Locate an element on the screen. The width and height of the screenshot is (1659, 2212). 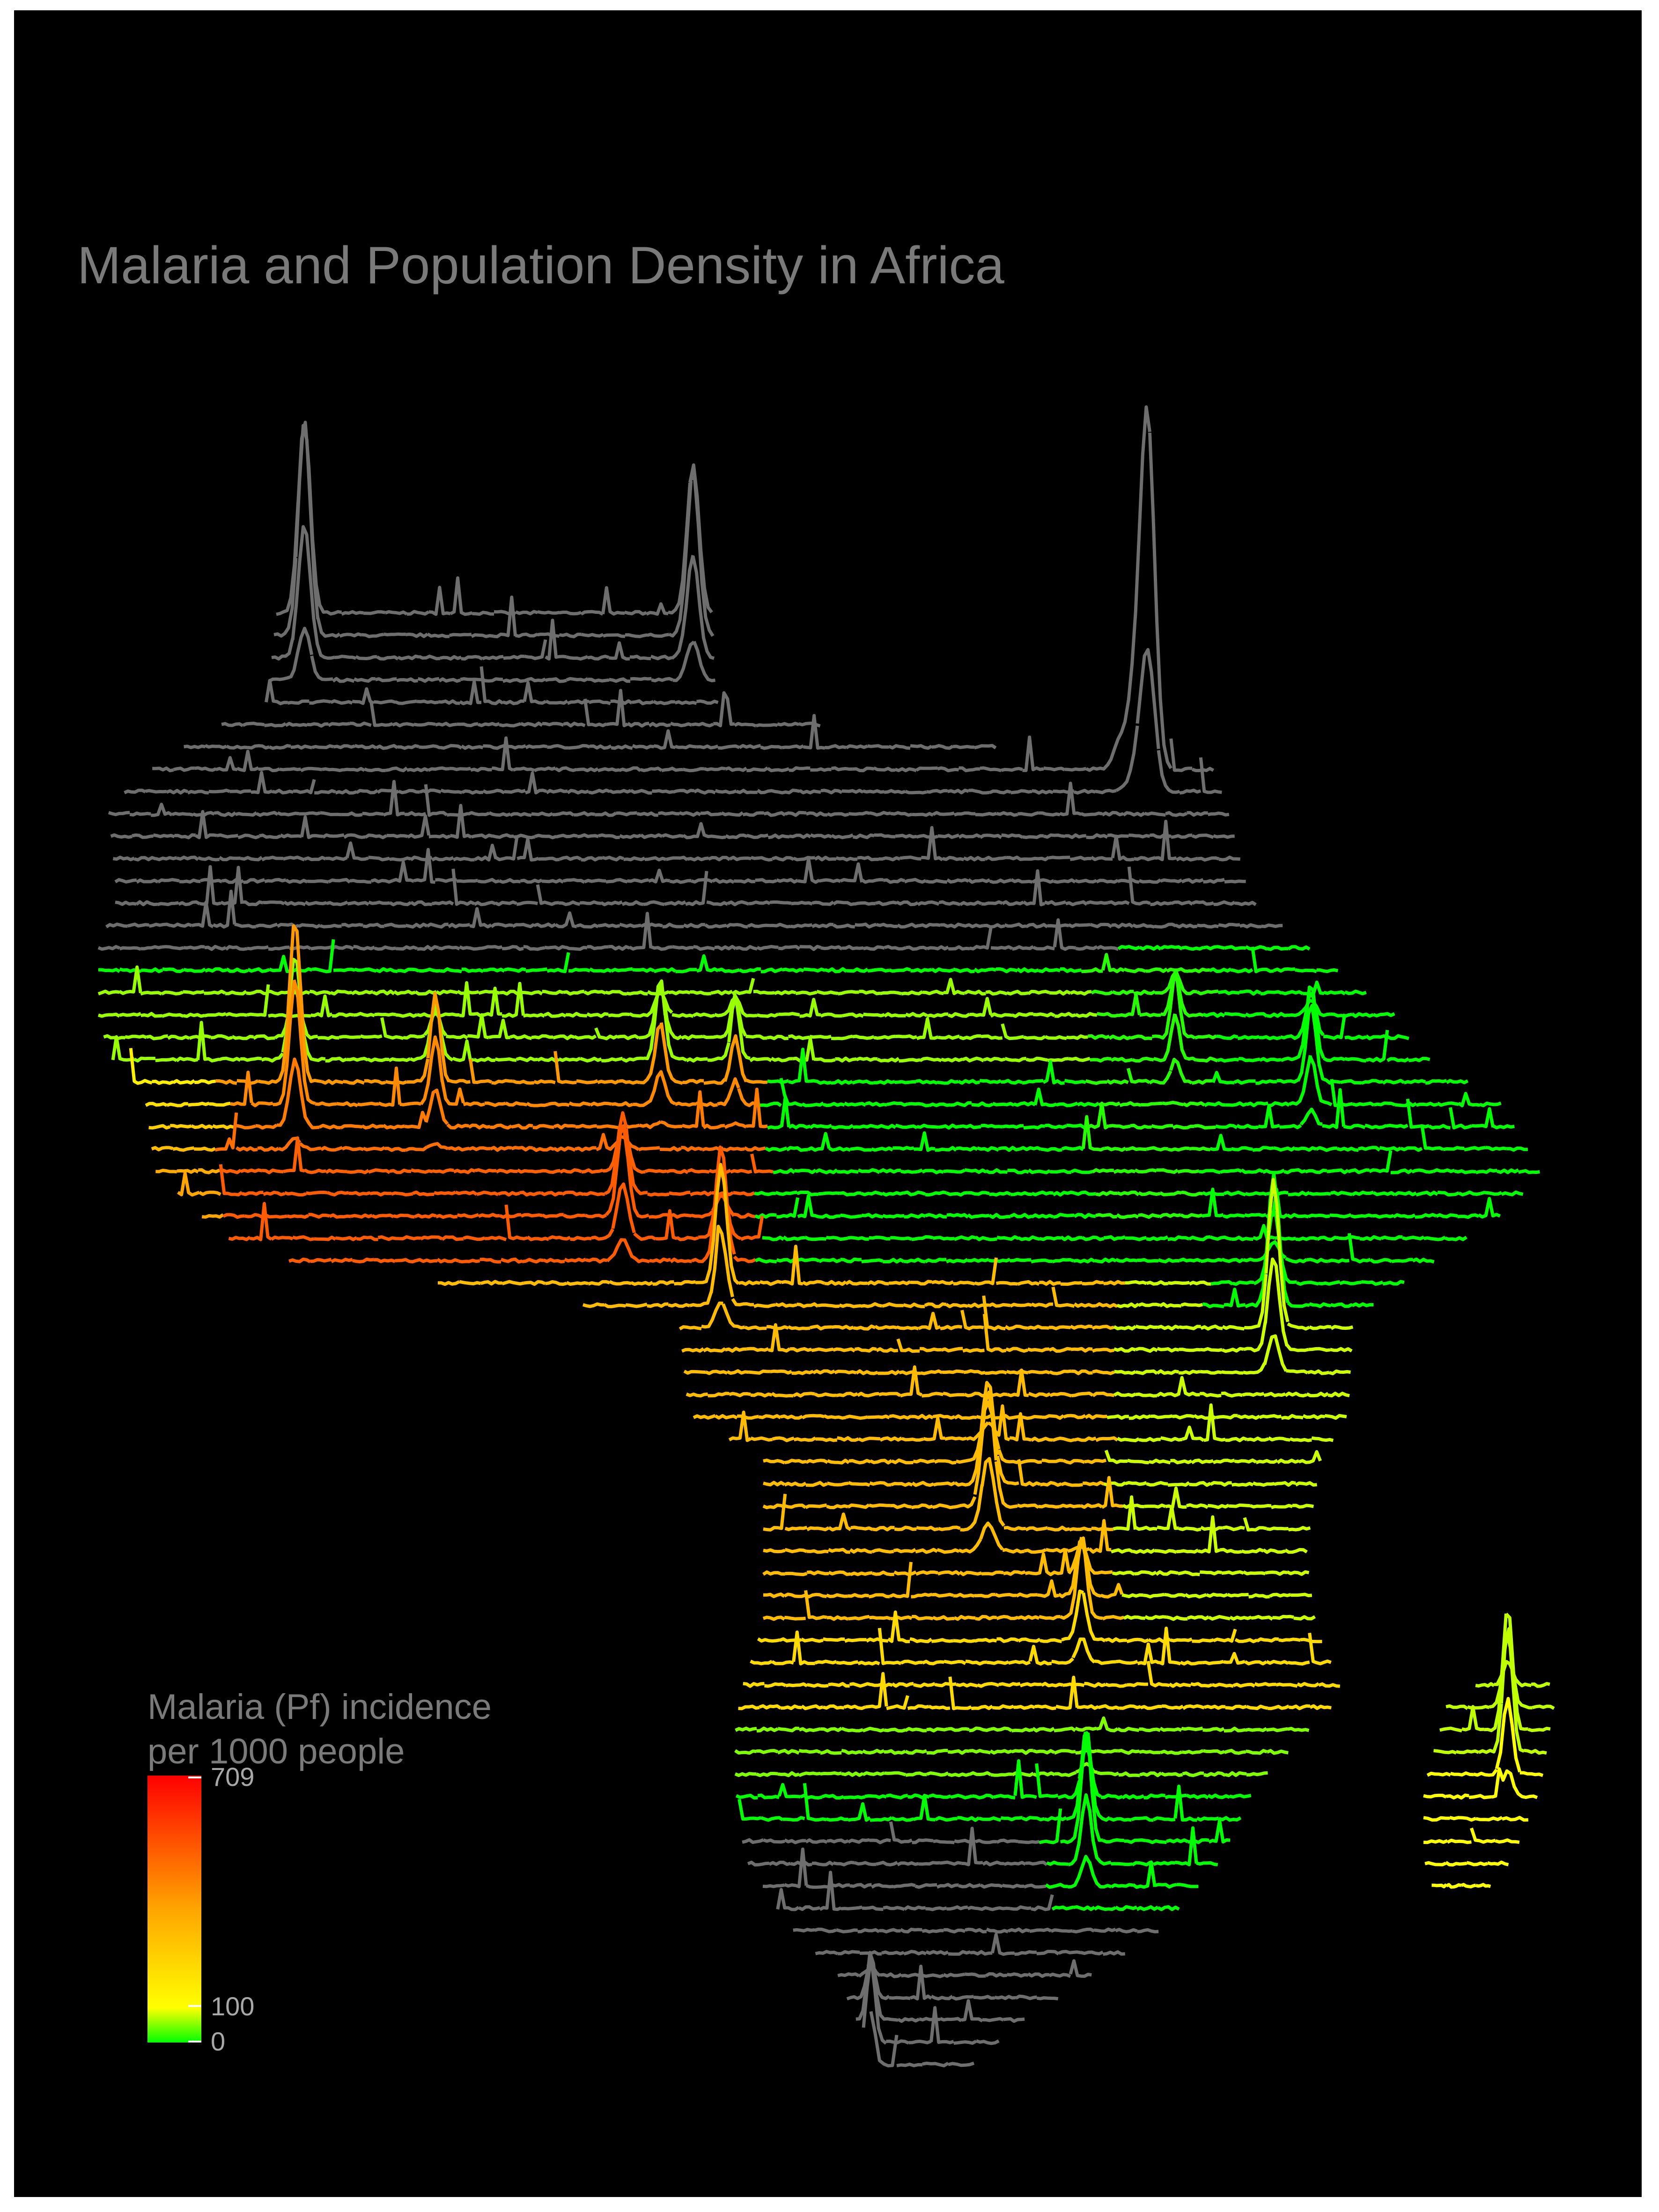
legend-title-line-2: per 1000 people is located at coordinates (276, 1751).